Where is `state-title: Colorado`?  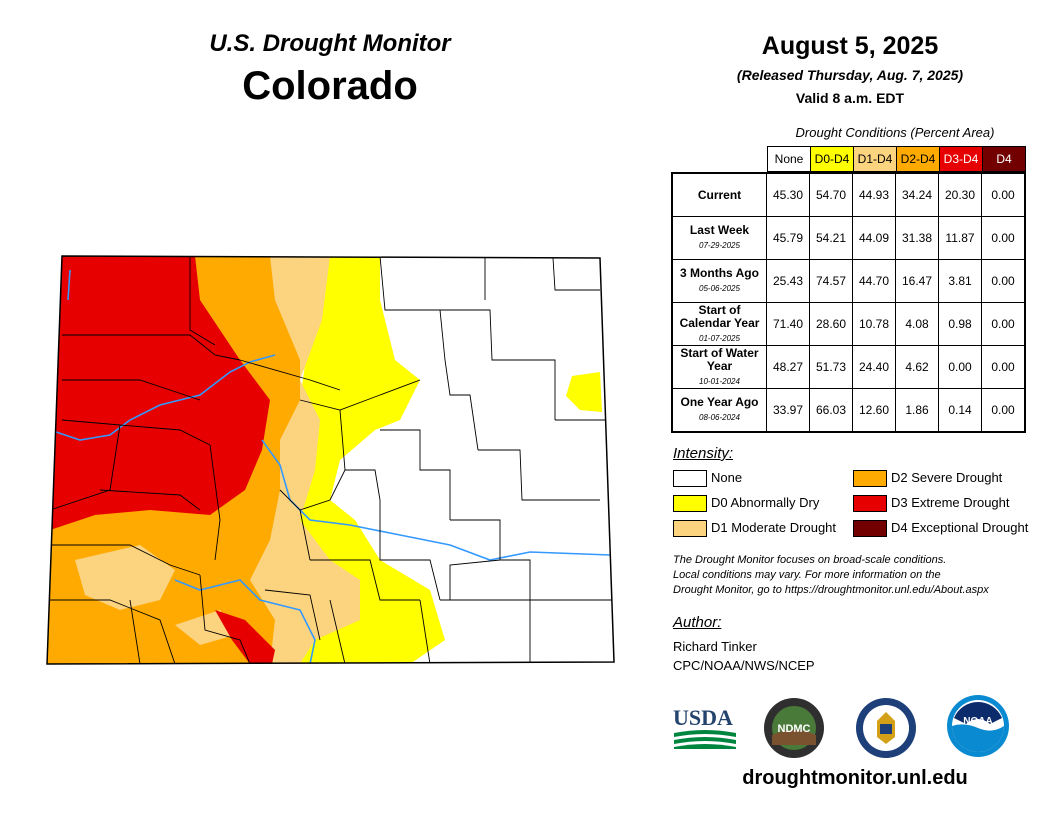 state-title: Colorado is located at coordinates (330, 86).